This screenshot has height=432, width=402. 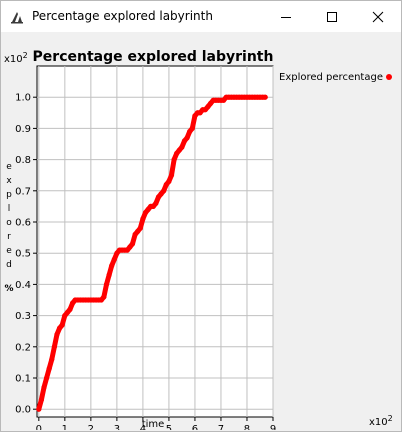 I want to click on x-tick-labels: 0 1 2 3 4 5 6 7 8 9, so click(x=156, y=427).